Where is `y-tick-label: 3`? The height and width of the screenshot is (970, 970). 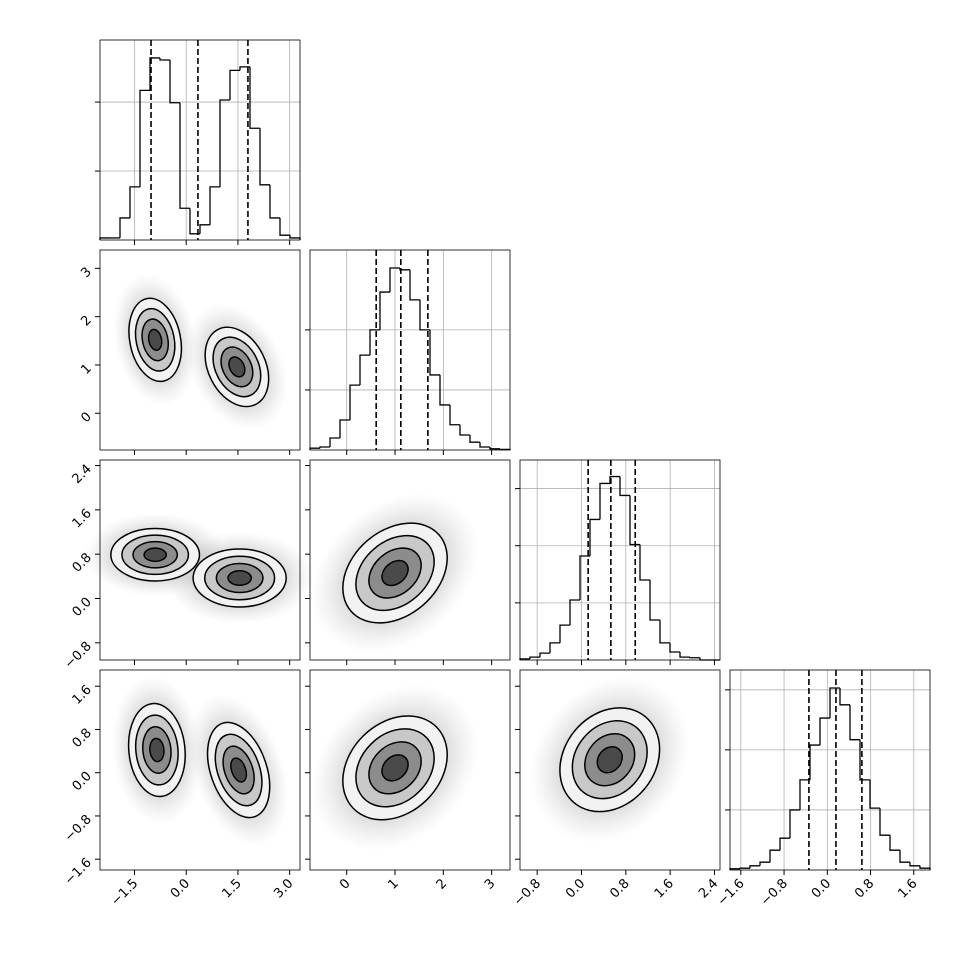
y-tick-label: 3 is located at coordinates (86, 273).